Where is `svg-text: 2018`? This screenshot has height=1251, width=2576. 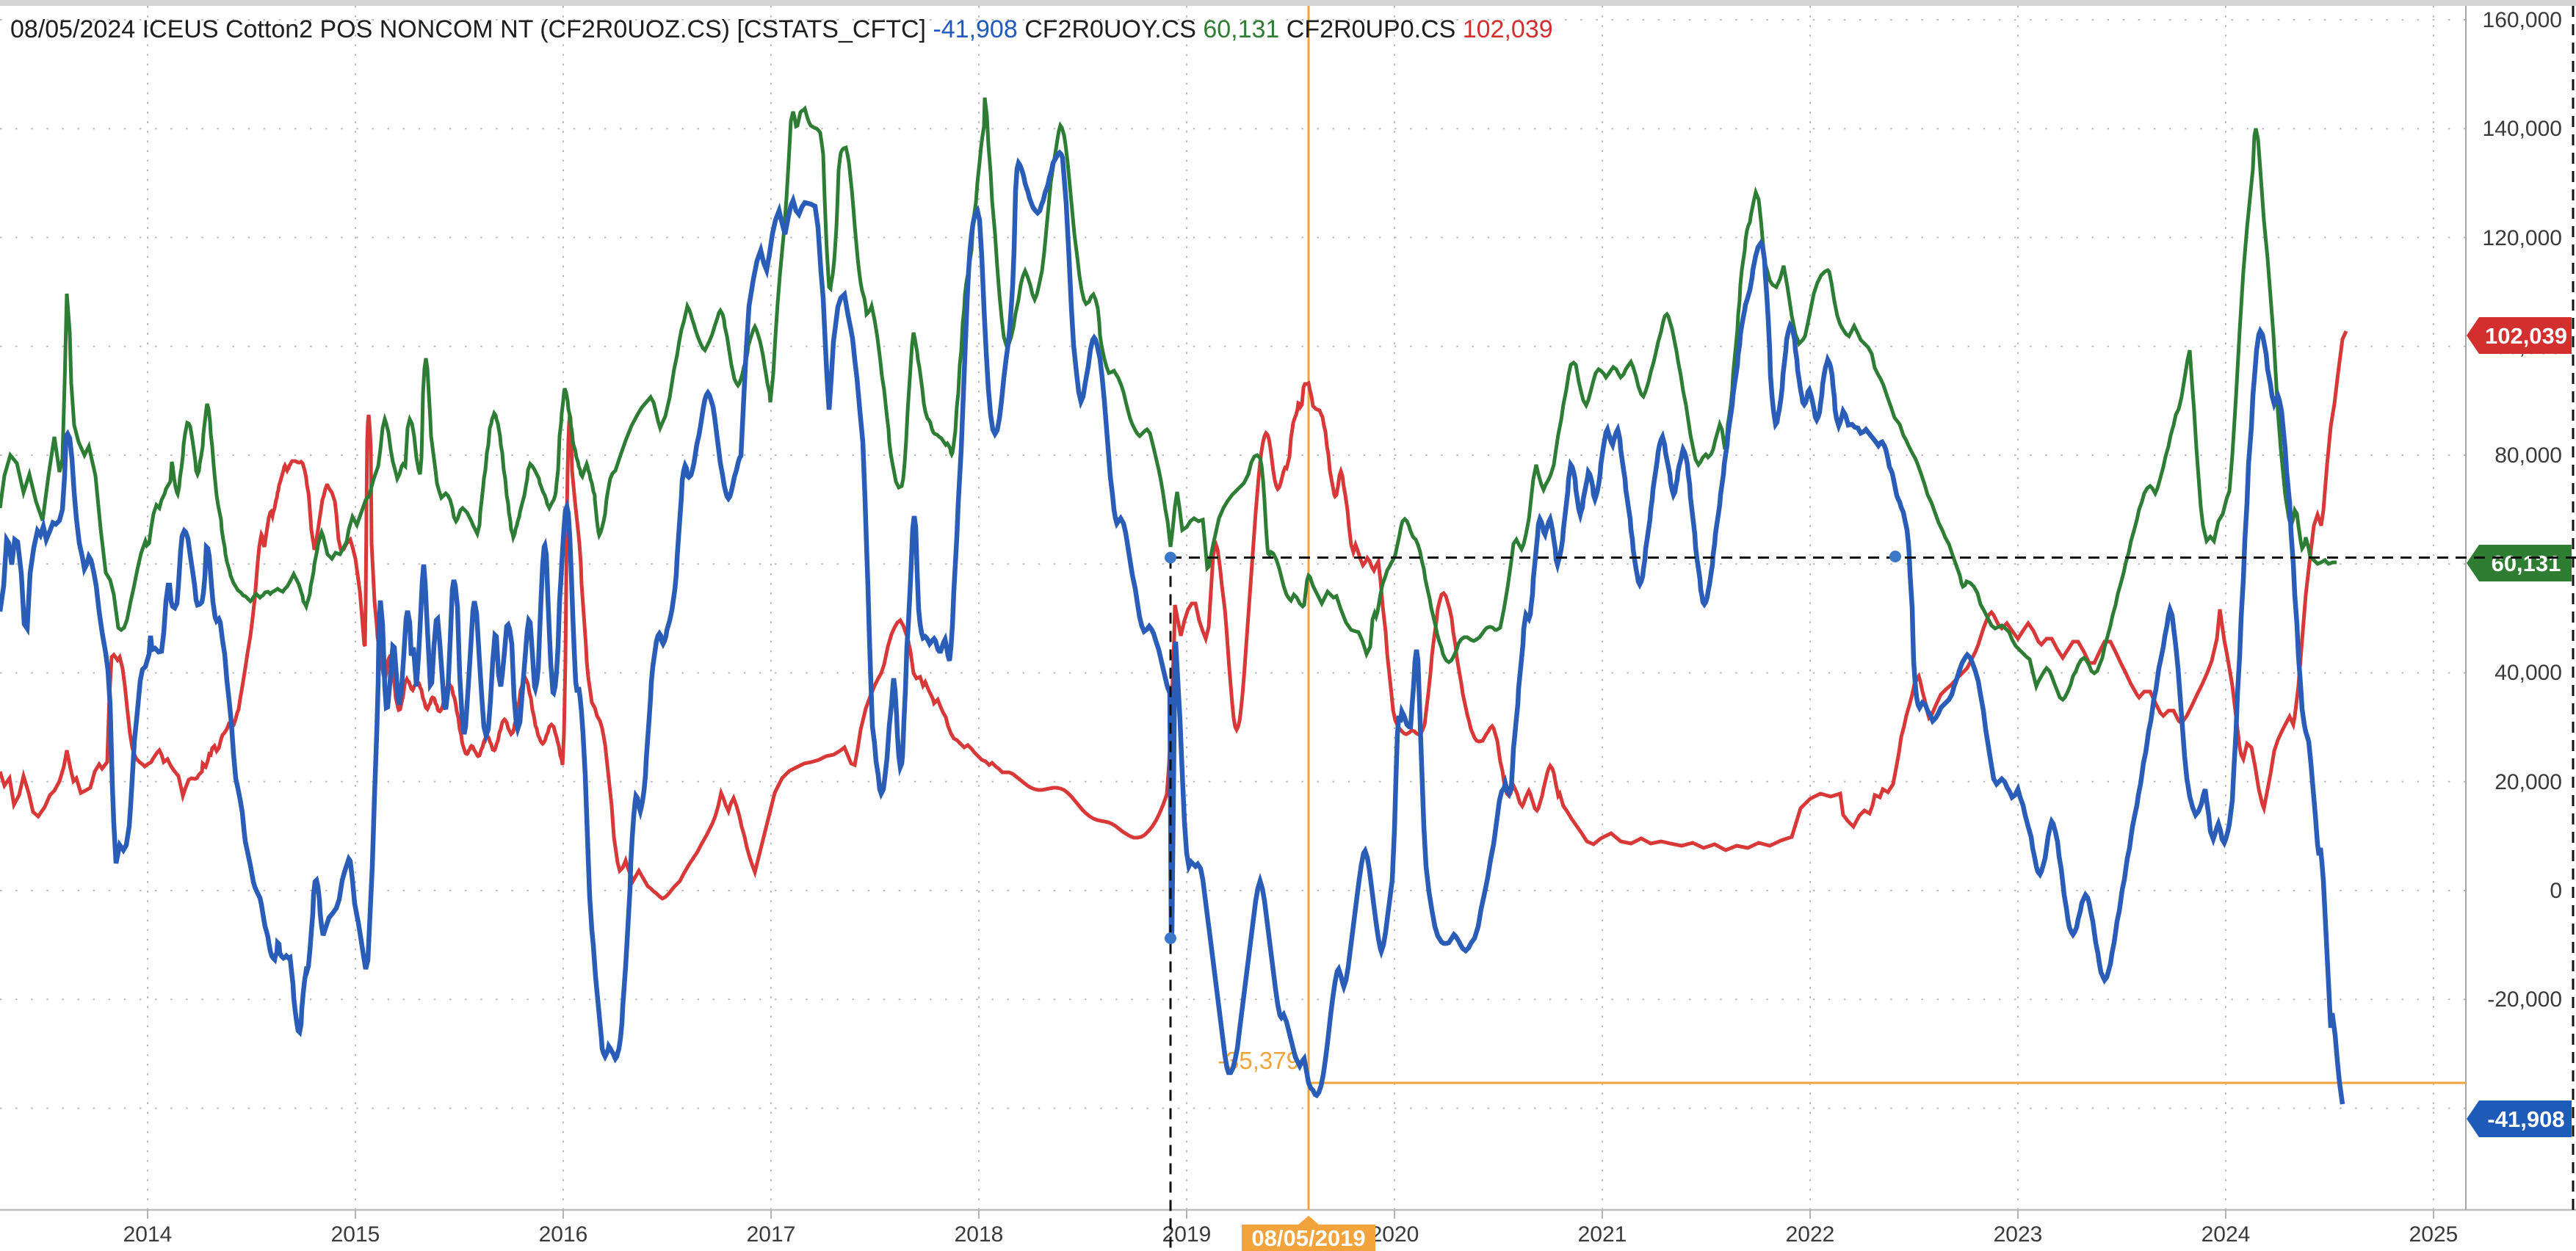 svg-text: 2018 is located at coordinates (979, 1234).